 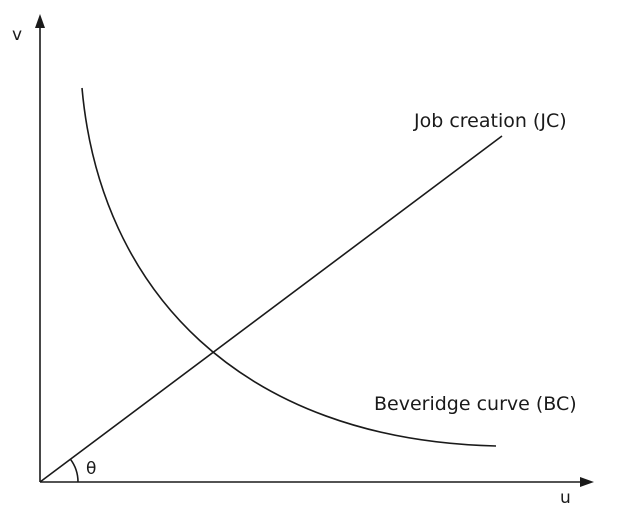 What do you see at coordinates (587, 482) in the screenshot?
I see `x-axis-arrowhead` at bounding box center [587, 482].